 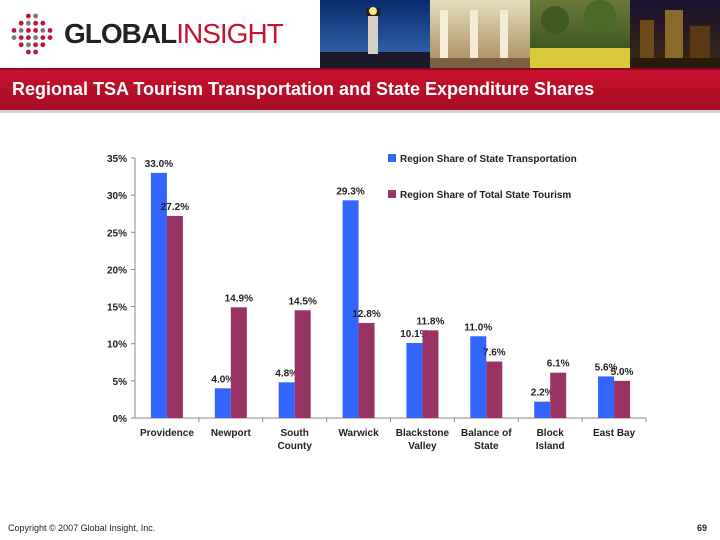 I want to click on copyright-text: Copyright © 2007 Global Insight, Inc., so click(x=82, y=528).